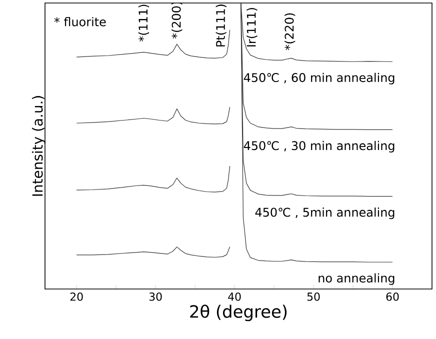 This screenshot has width=436, height=339. Describe the element at coordinates (252, 27) in the screenshot. I see `annotation: Ir(111)` at that location.